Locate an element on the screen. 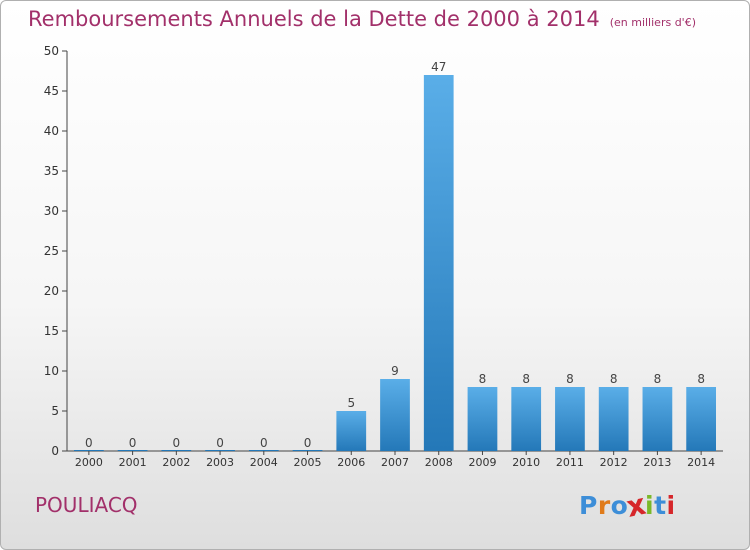 The image size is (750, 550). bar-value-label: 9 is located at coordinates (395, 371).